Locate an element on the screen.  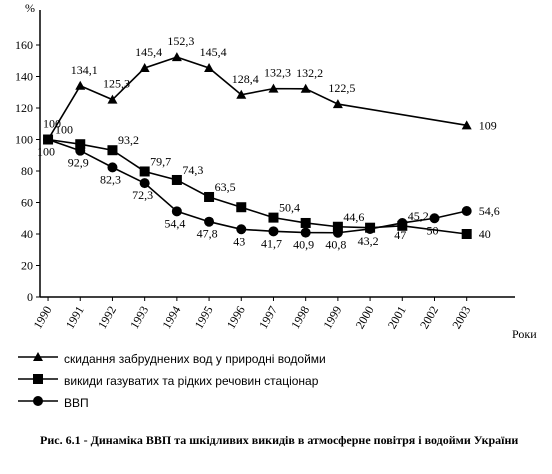
data-label: 128,4 is located at coordinates (245, 79).